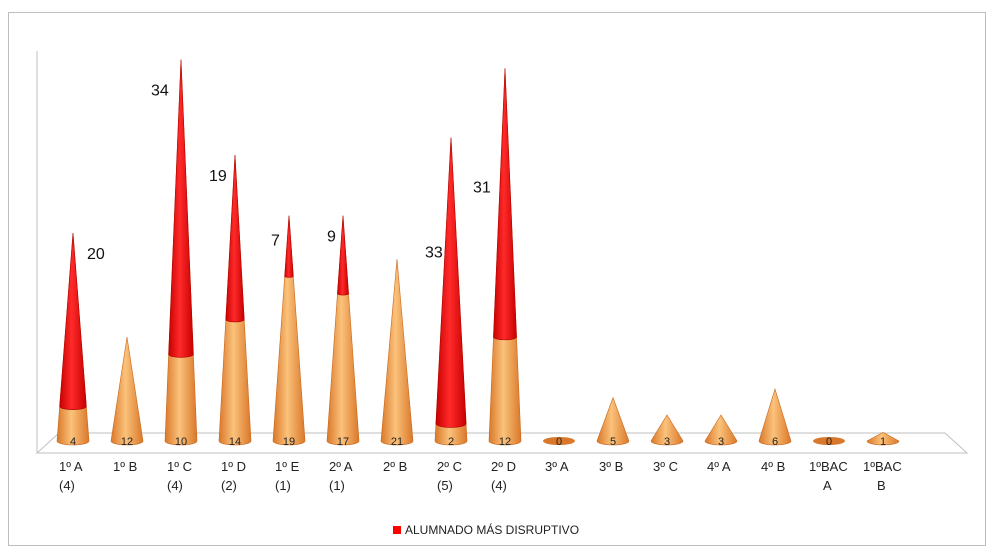 The image size is (989, 552). What do you see at coordinates (665, 466) in the screenshot?
I see `category-label: 3º C` at bounding box center [665, 466].